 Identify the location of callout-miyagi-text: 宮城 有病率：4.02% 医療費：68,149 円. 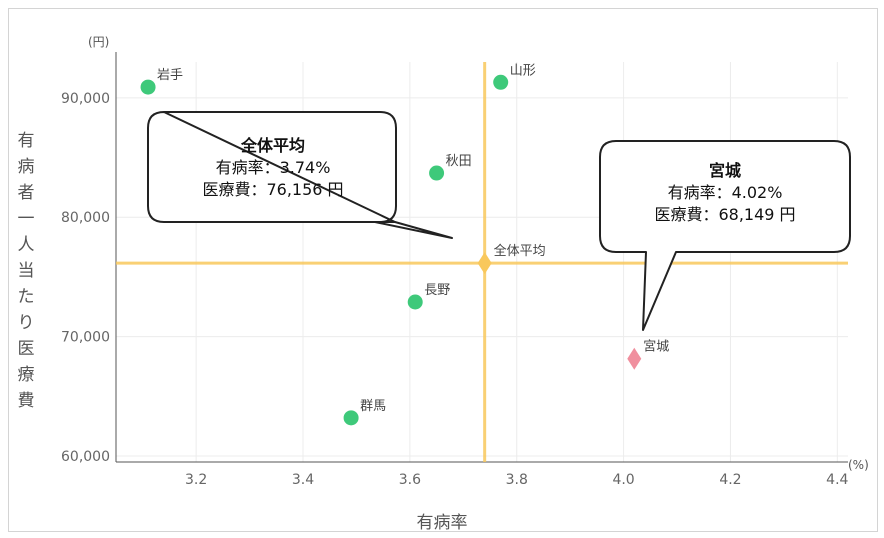
(725, 193).